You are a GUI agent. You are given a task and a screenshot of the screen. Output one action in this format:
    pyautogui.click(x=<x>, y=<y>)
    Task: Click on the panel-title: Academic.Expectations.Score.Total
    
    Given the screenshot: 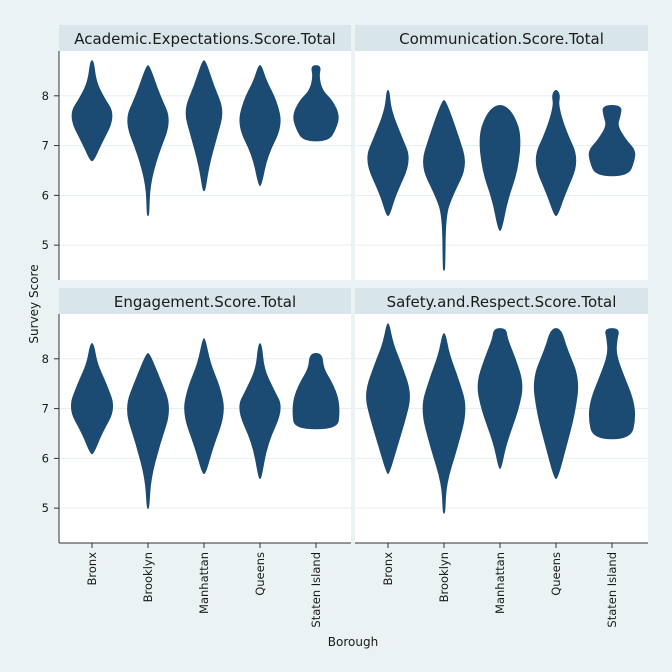 What is the action you would take?
    pyautogui.click(x=205, y=39)
    